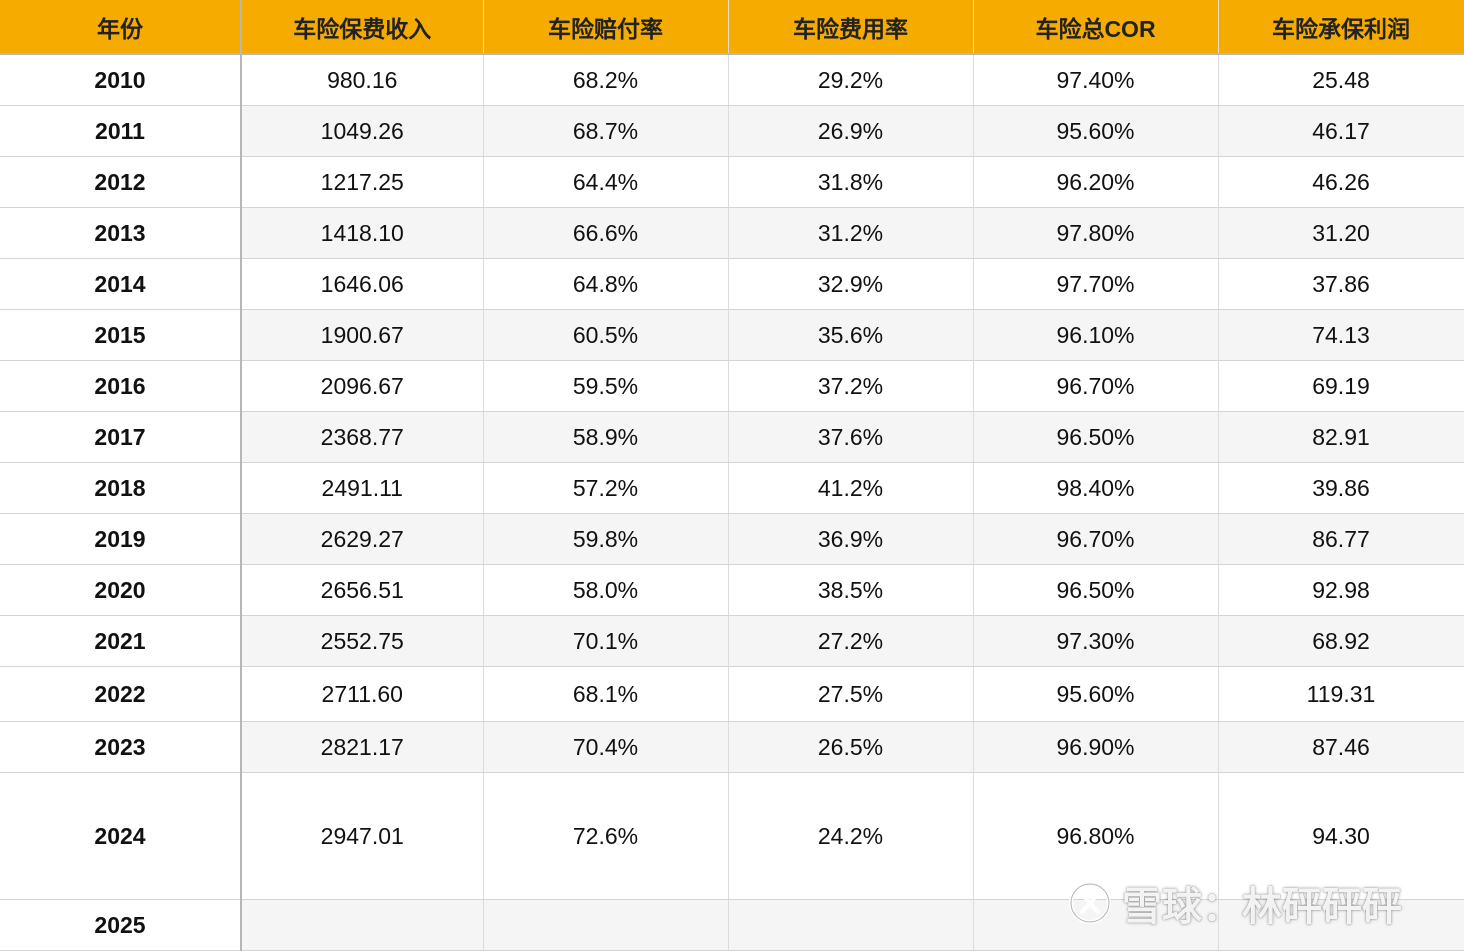 This screenshot has height=951, width=1464. Describe the element at coordinates (606, 386) in the screenshot. I see `loss-ratio-cell: 59.5%` at that location.